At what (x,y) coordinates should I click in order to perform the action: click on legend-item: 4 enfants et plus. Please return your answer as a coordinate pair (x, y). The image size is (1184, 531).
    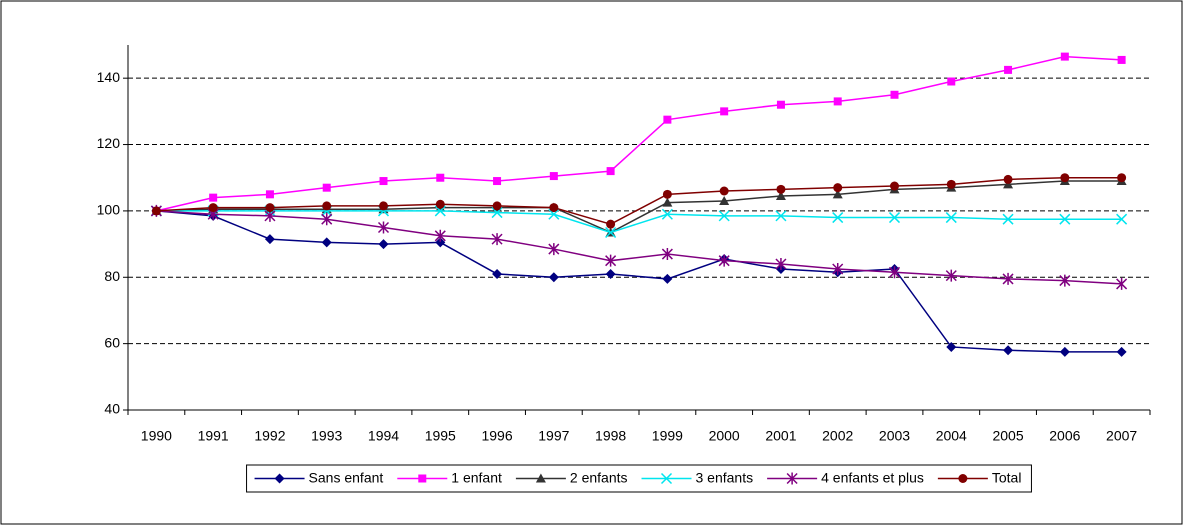
    Looking at the image, I should click on (845, 478).